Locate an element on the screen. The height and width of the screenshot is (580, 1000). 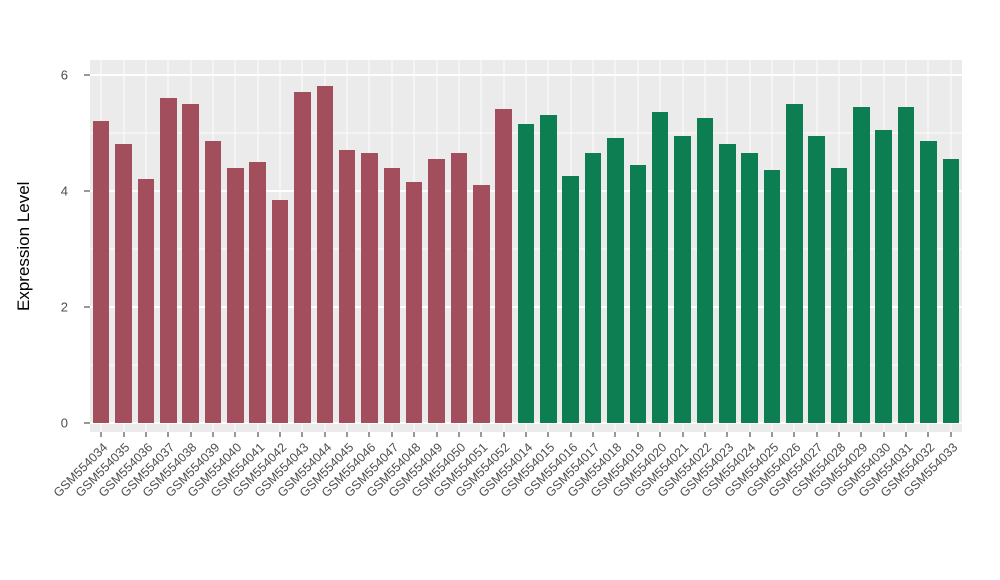
x-axis-tick-marks is located at coordinates (526, 435).